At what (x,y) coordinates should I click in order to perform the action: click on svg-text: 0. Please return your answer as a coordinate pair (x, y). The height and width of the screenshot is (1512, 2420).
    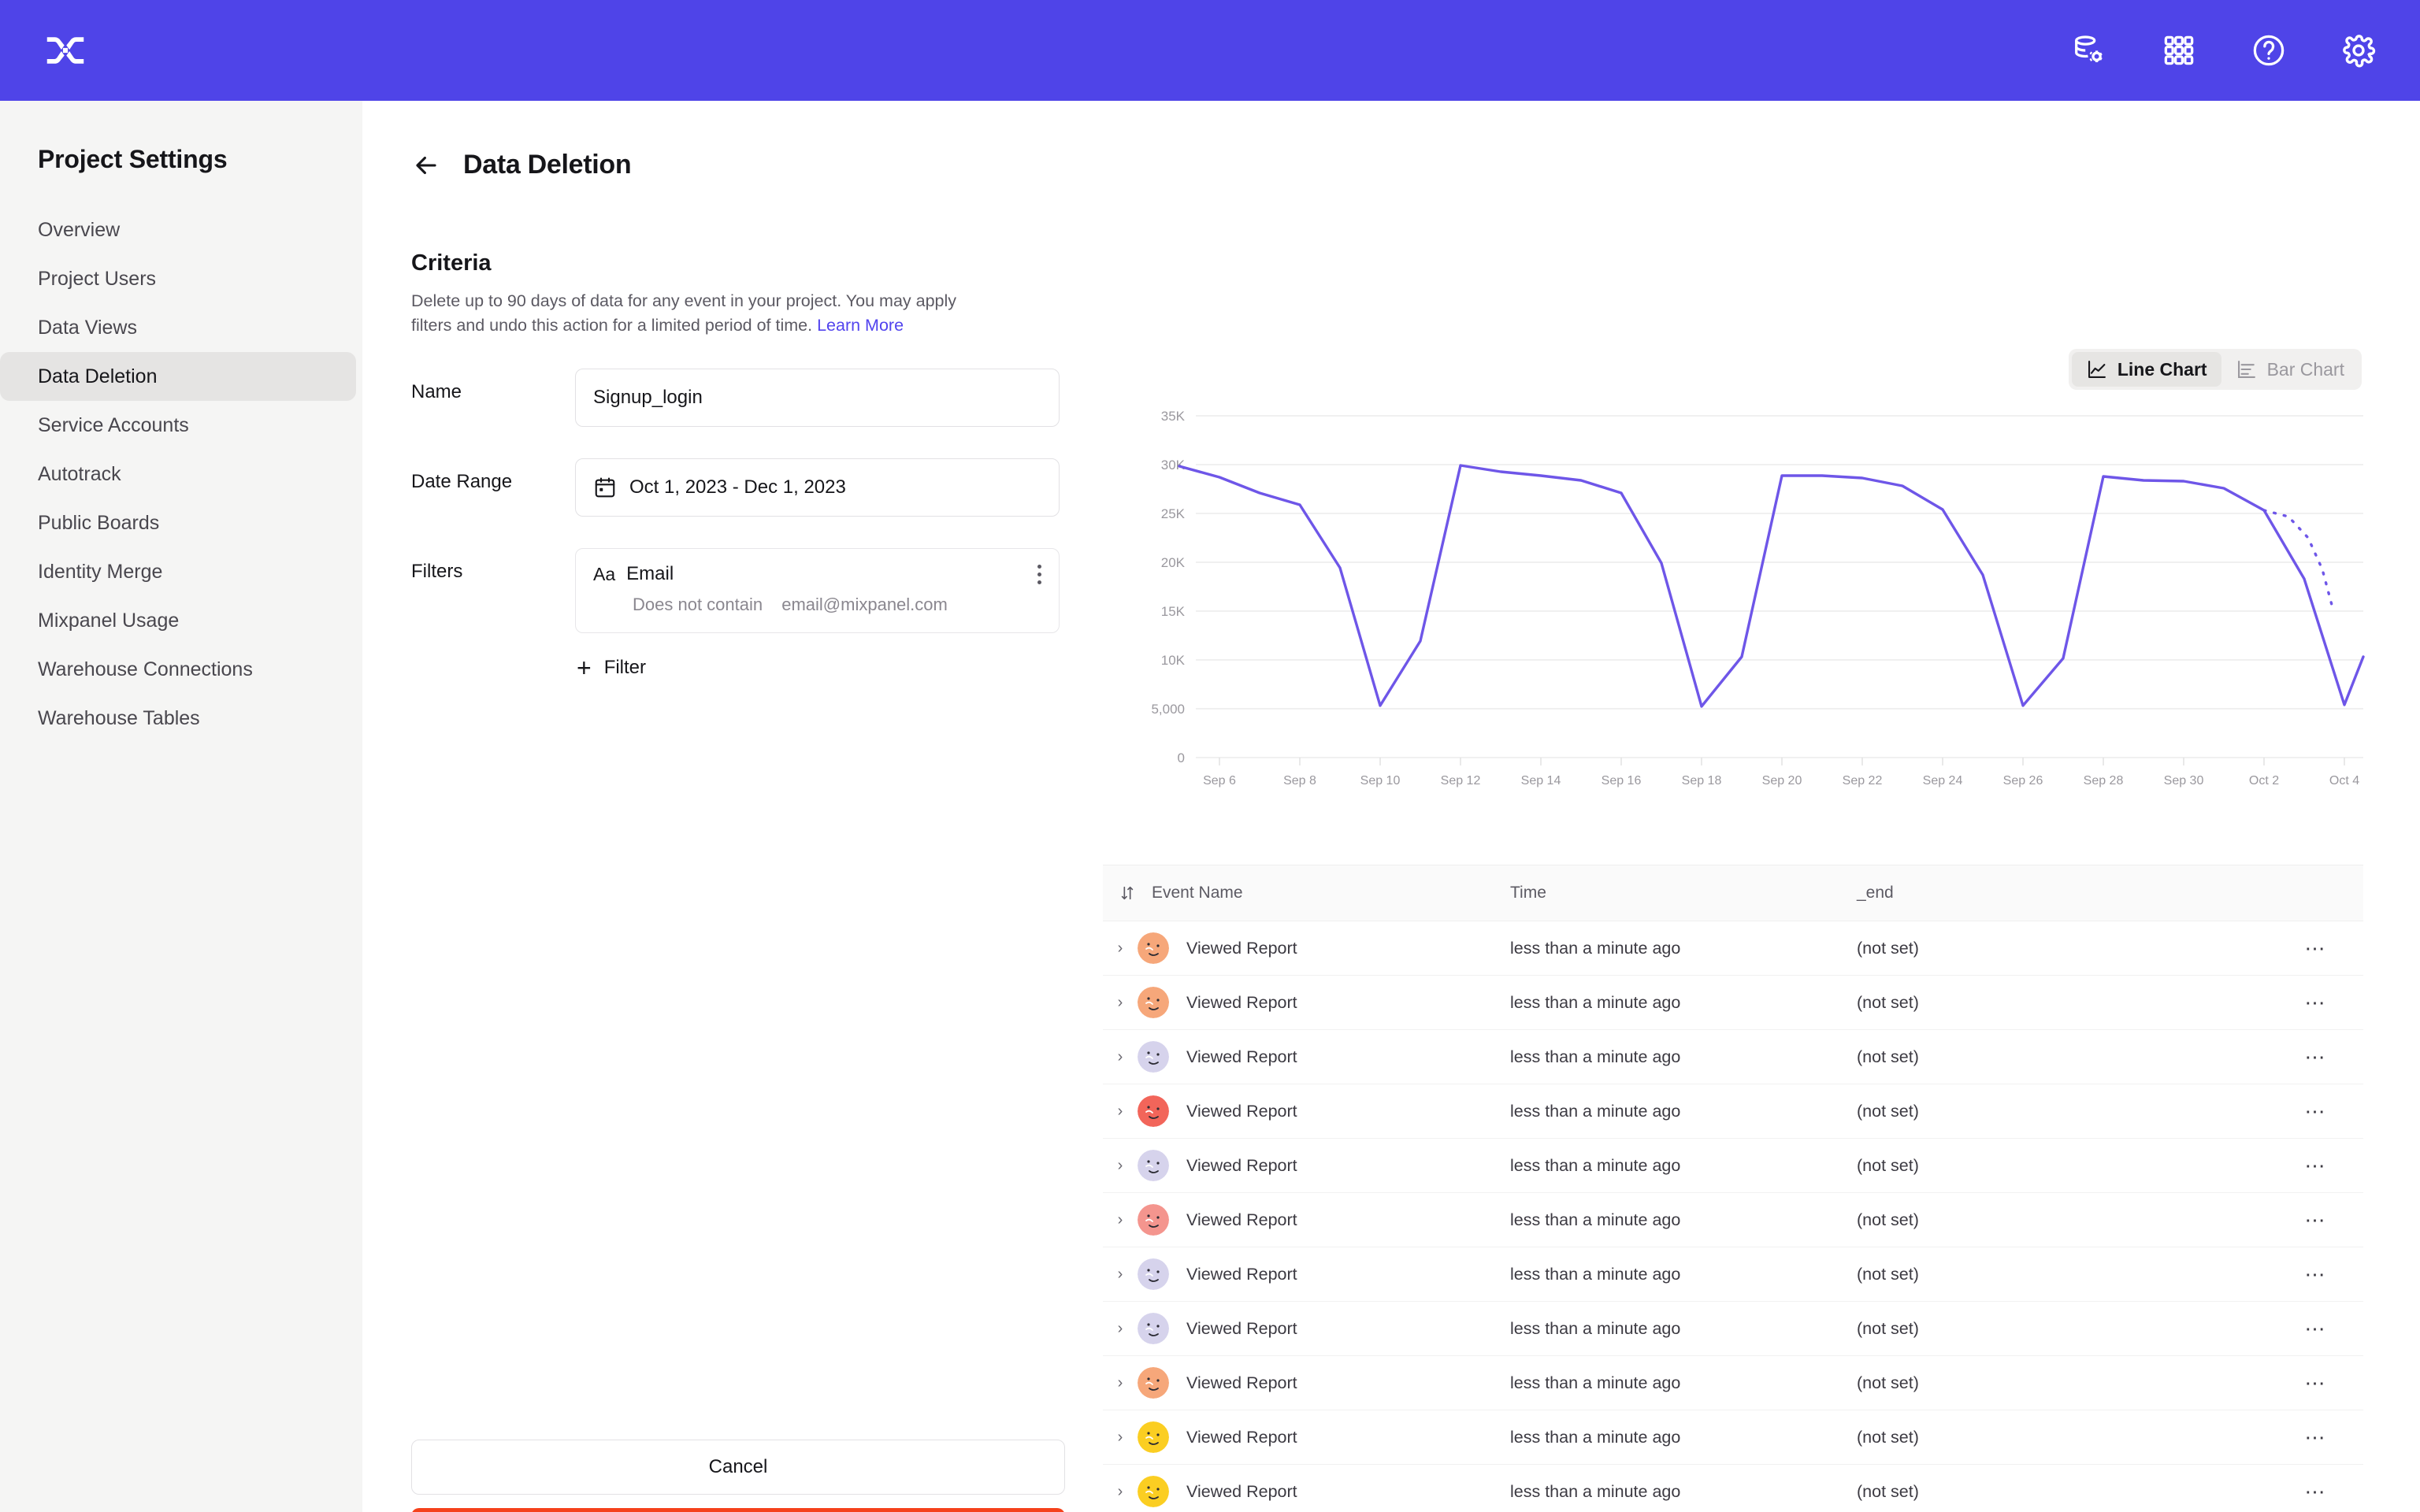
    Looking at the image, I should click on (1181, 757).